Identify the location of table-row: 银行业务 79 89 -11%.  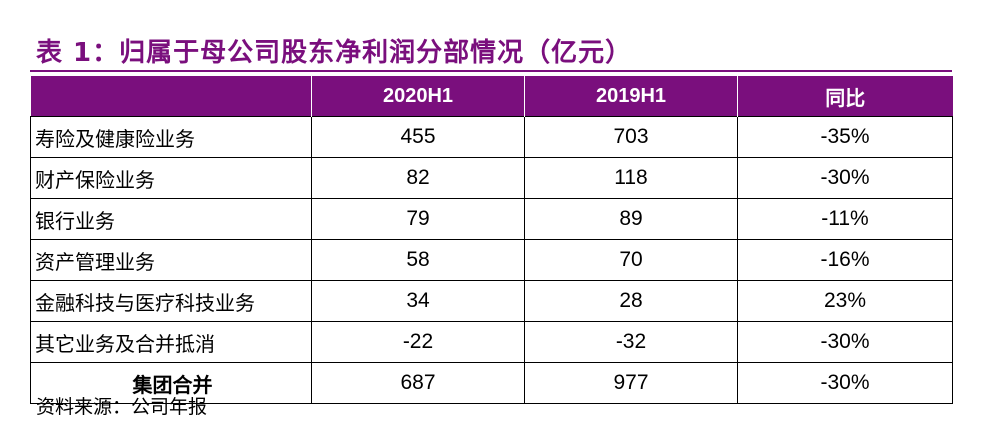
(491, 219).